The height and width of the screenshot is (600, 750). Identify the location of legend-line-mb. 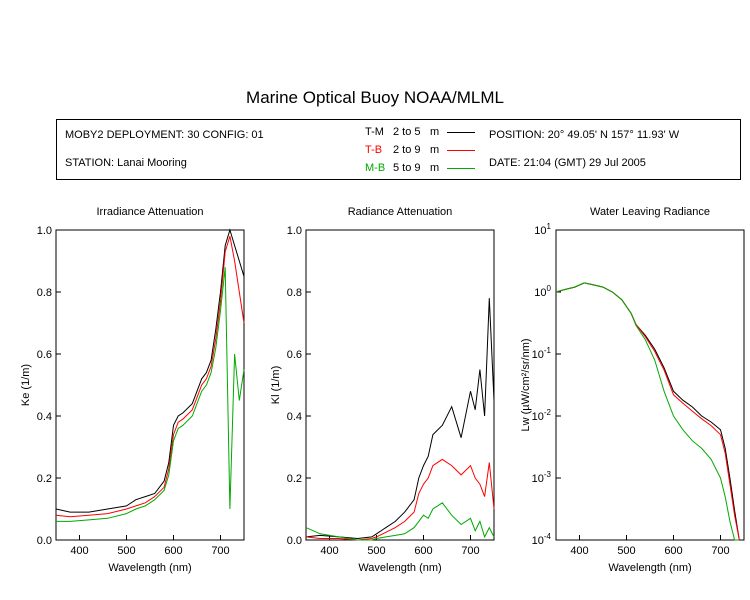
(461, 168).